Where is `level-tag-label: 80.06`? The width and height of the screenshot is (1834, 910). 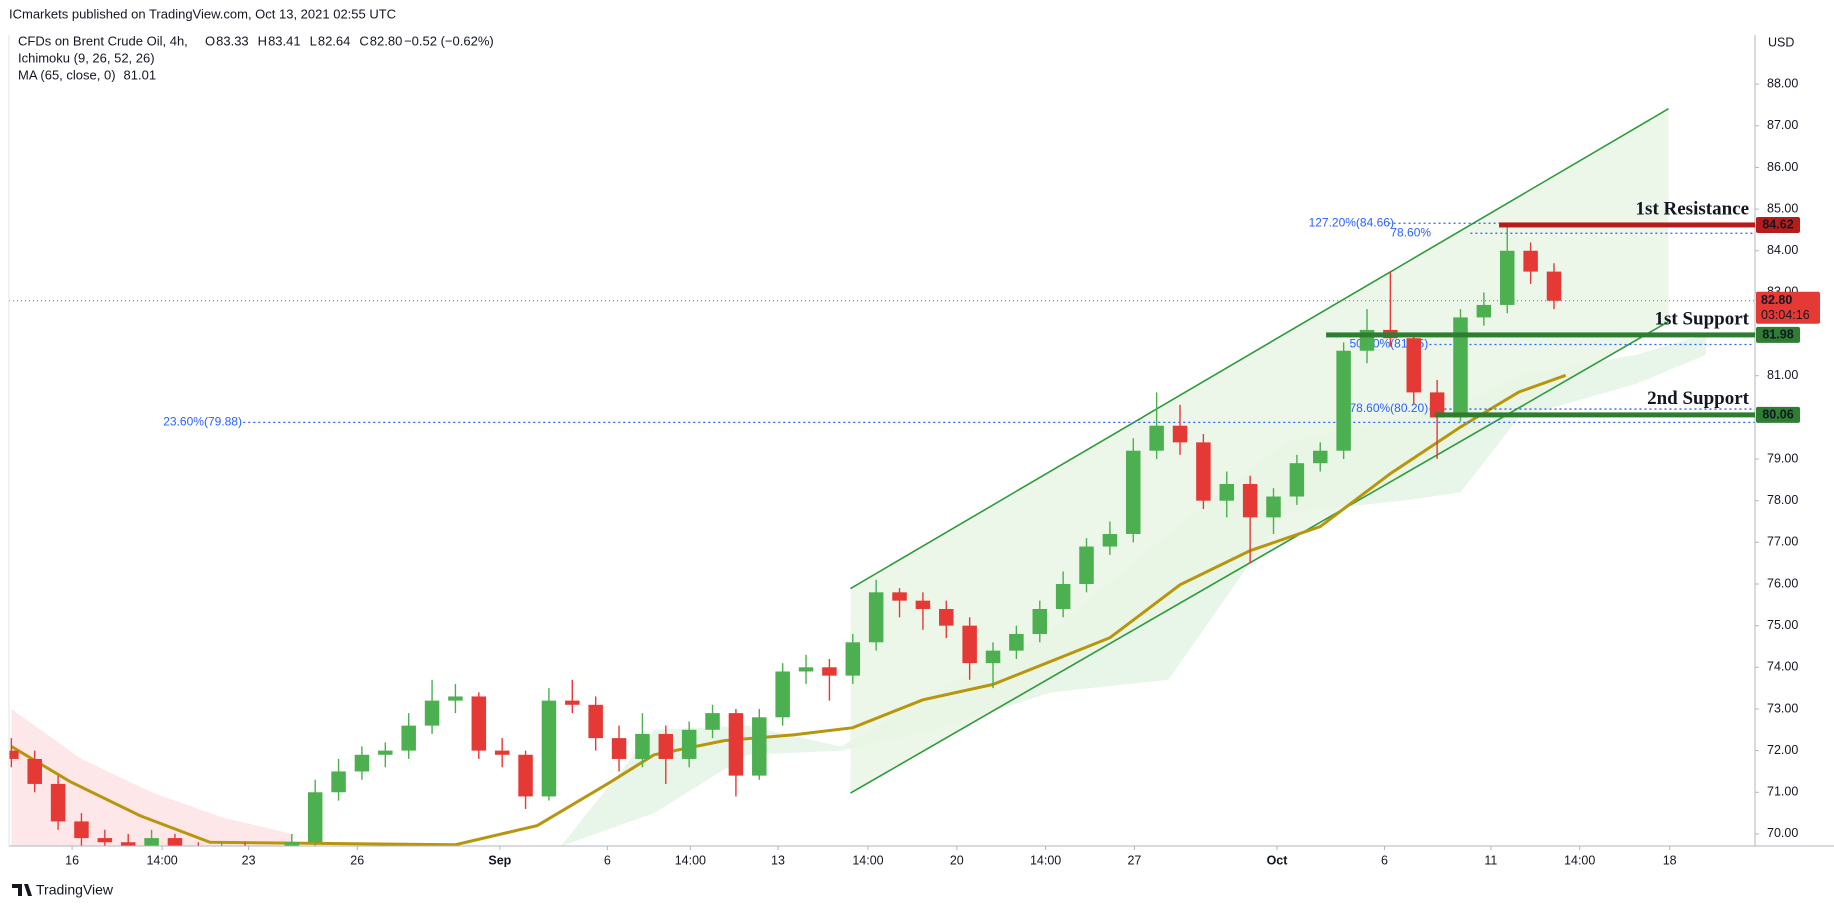
level-tag-label: 80.06 is located at coordinates (1777, 415).